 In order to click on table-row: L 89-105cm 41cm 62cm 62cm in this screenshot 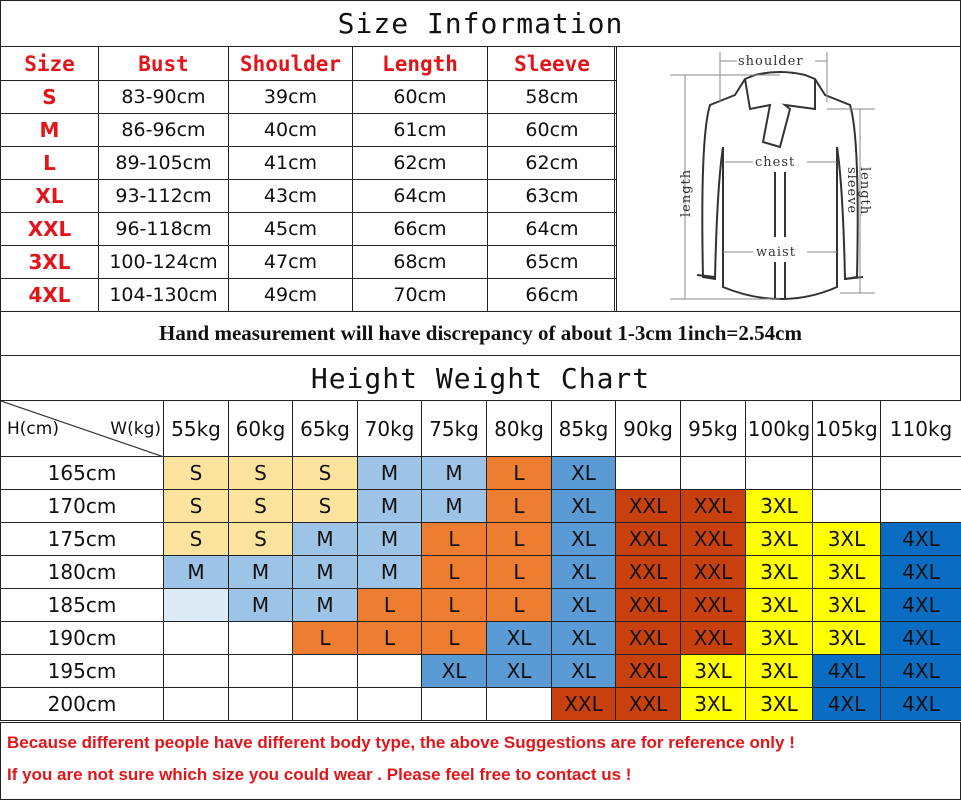, I will do `click(308, 163)`.